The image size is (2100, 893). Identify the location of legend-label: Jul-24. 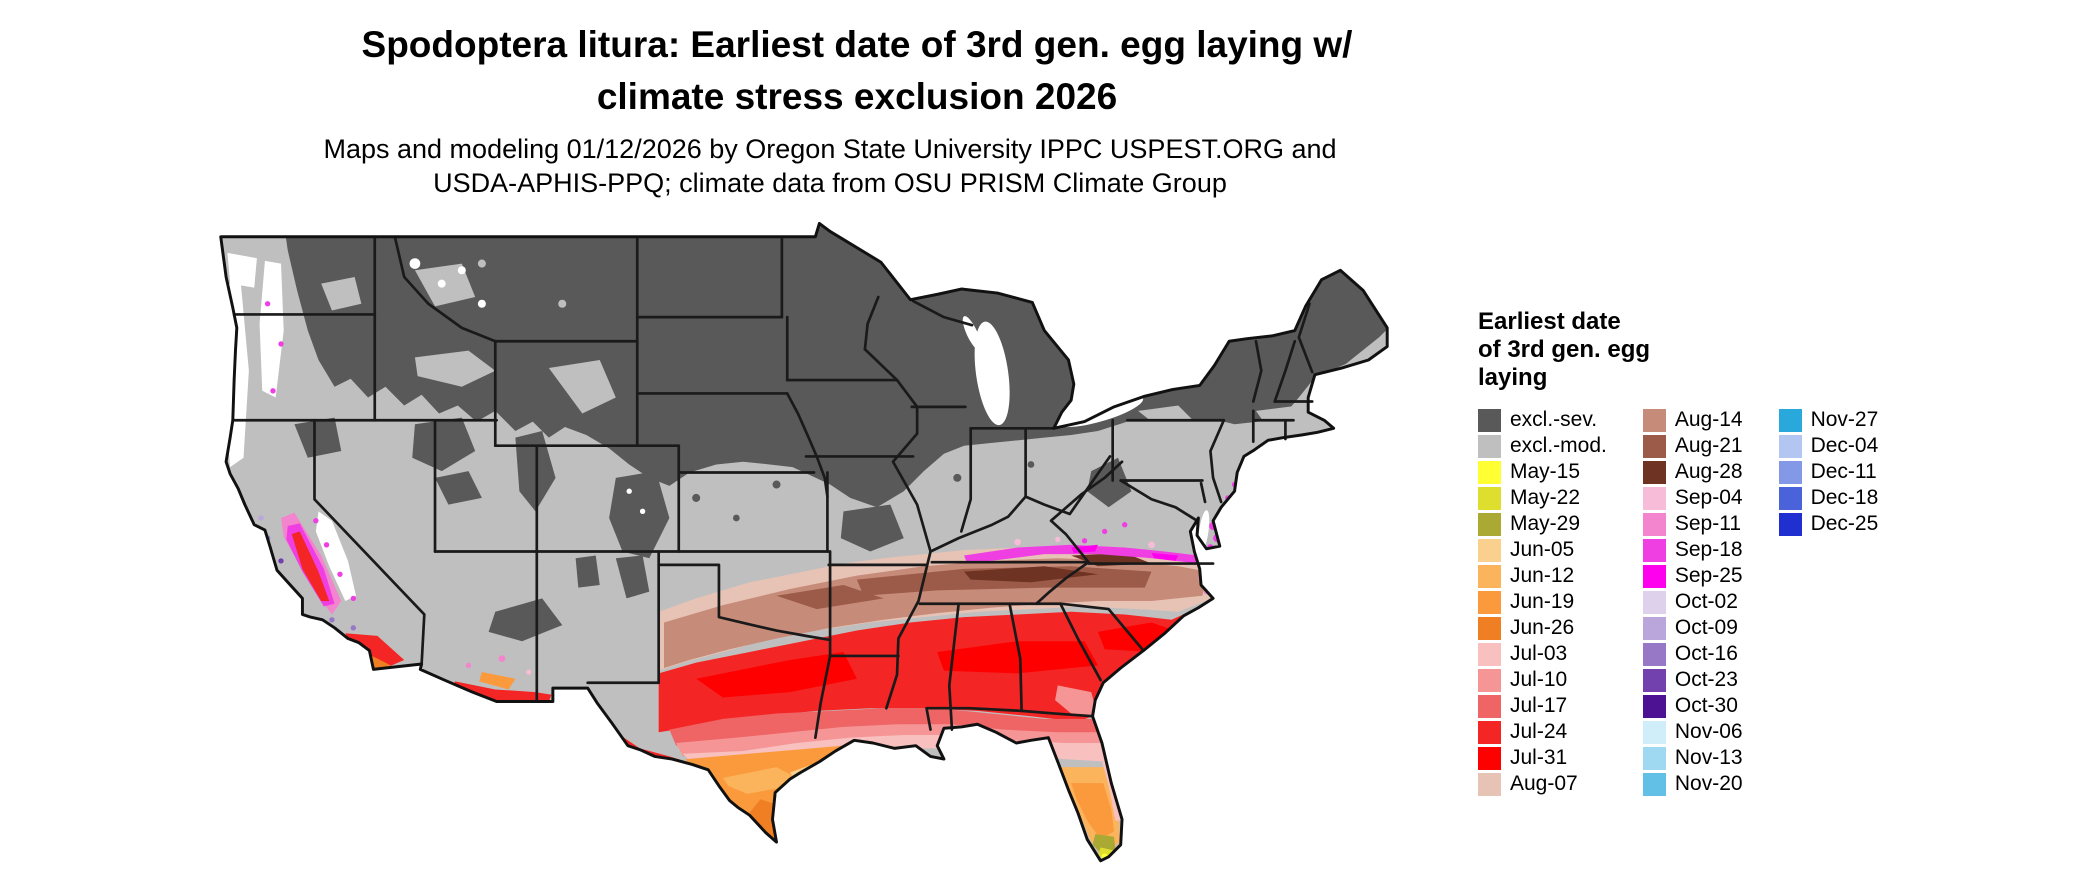
(1539, 731).